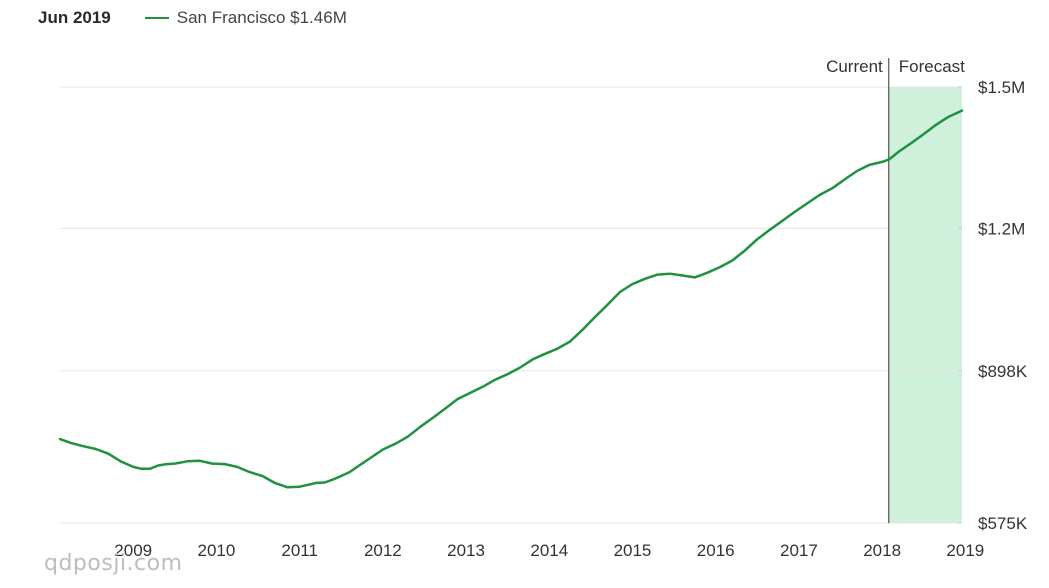 The height and width of the screenshot is (588, 1049). I want to click on x-tick-label: 2017, so click(799, 550).